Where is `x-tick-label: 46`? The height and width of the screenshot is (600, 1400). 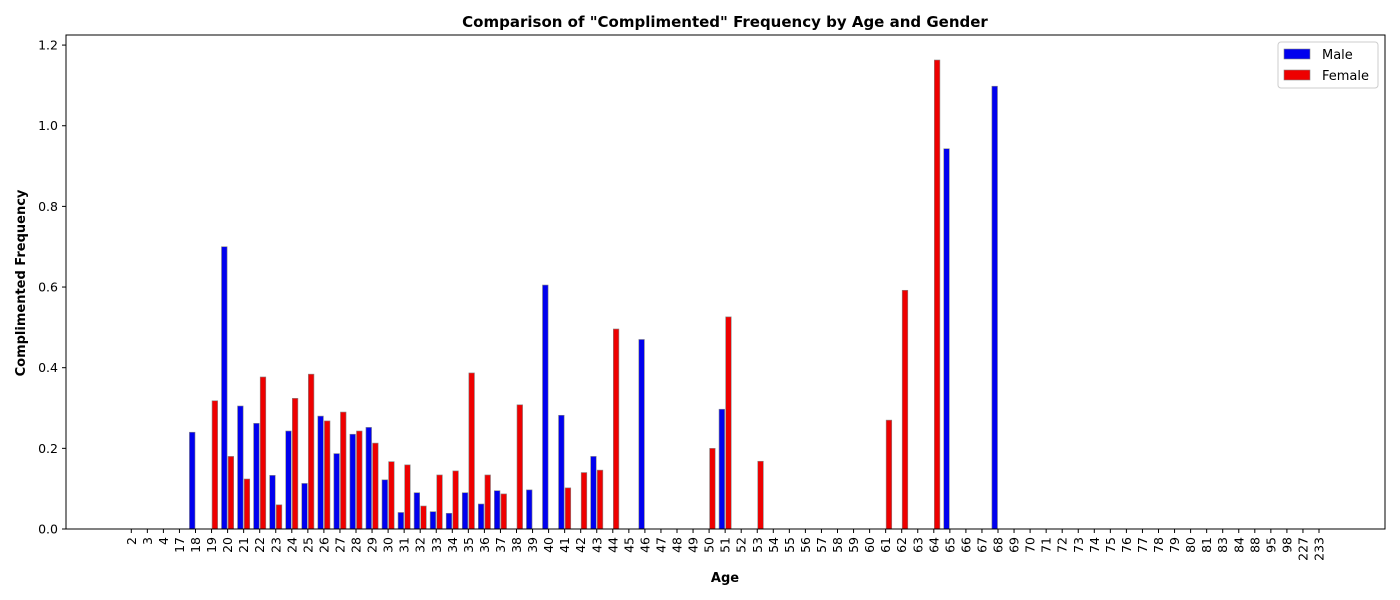 x-tick-label: 46 is located at coordinates (644, 545).